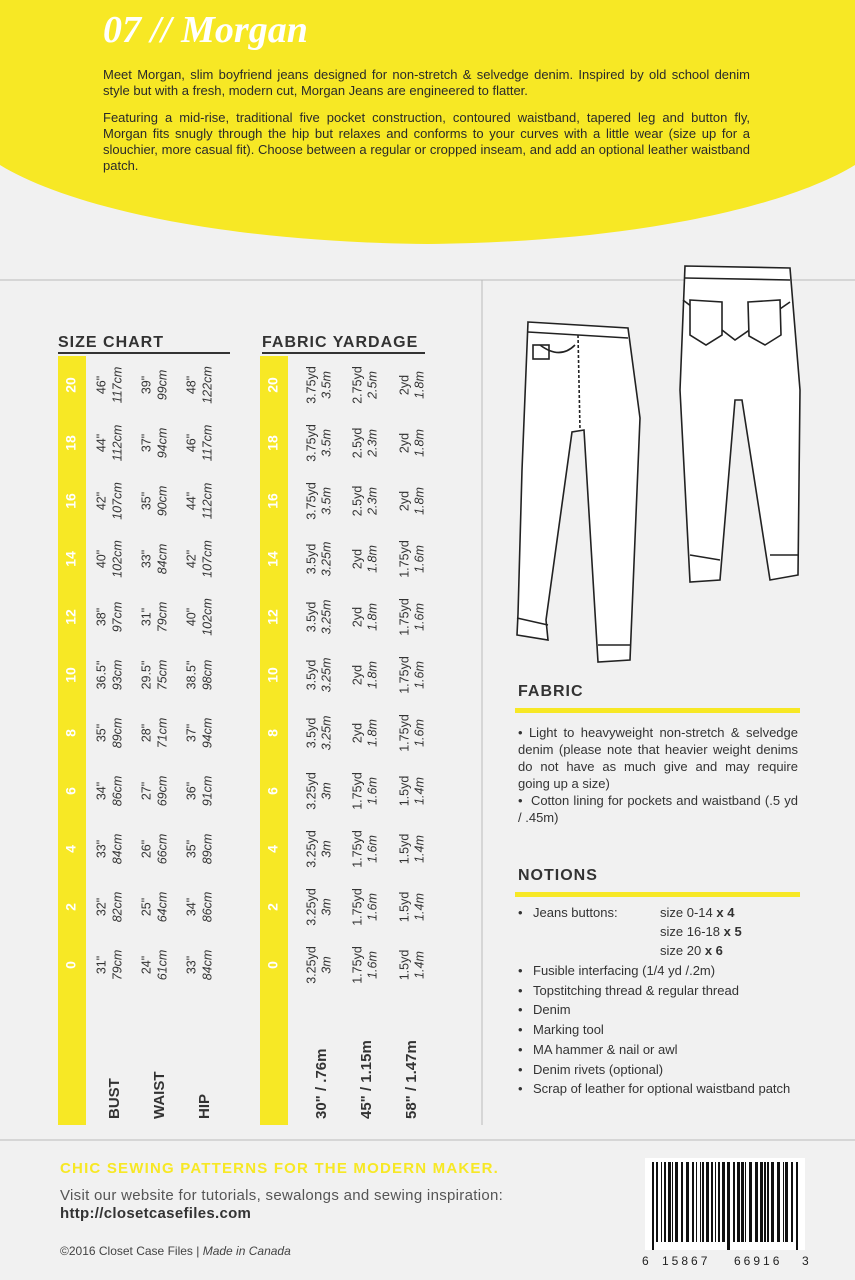  Describe the element at coordinates (146, 791) in the screenshot. I see `imperial-value: 27"` at that location.